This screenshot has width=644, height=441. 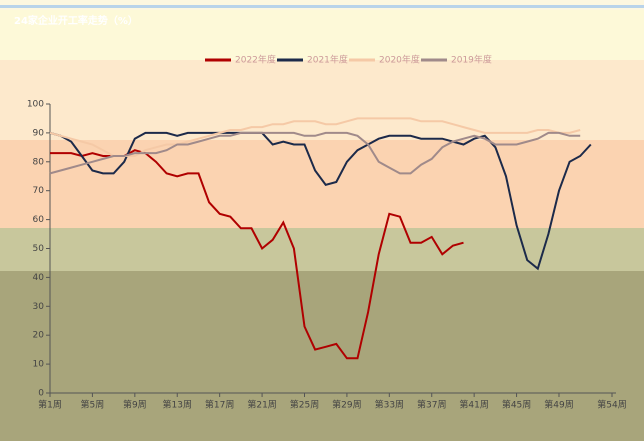 I want to click on x-tick-label: 第21周, so click(x=261, y=405).